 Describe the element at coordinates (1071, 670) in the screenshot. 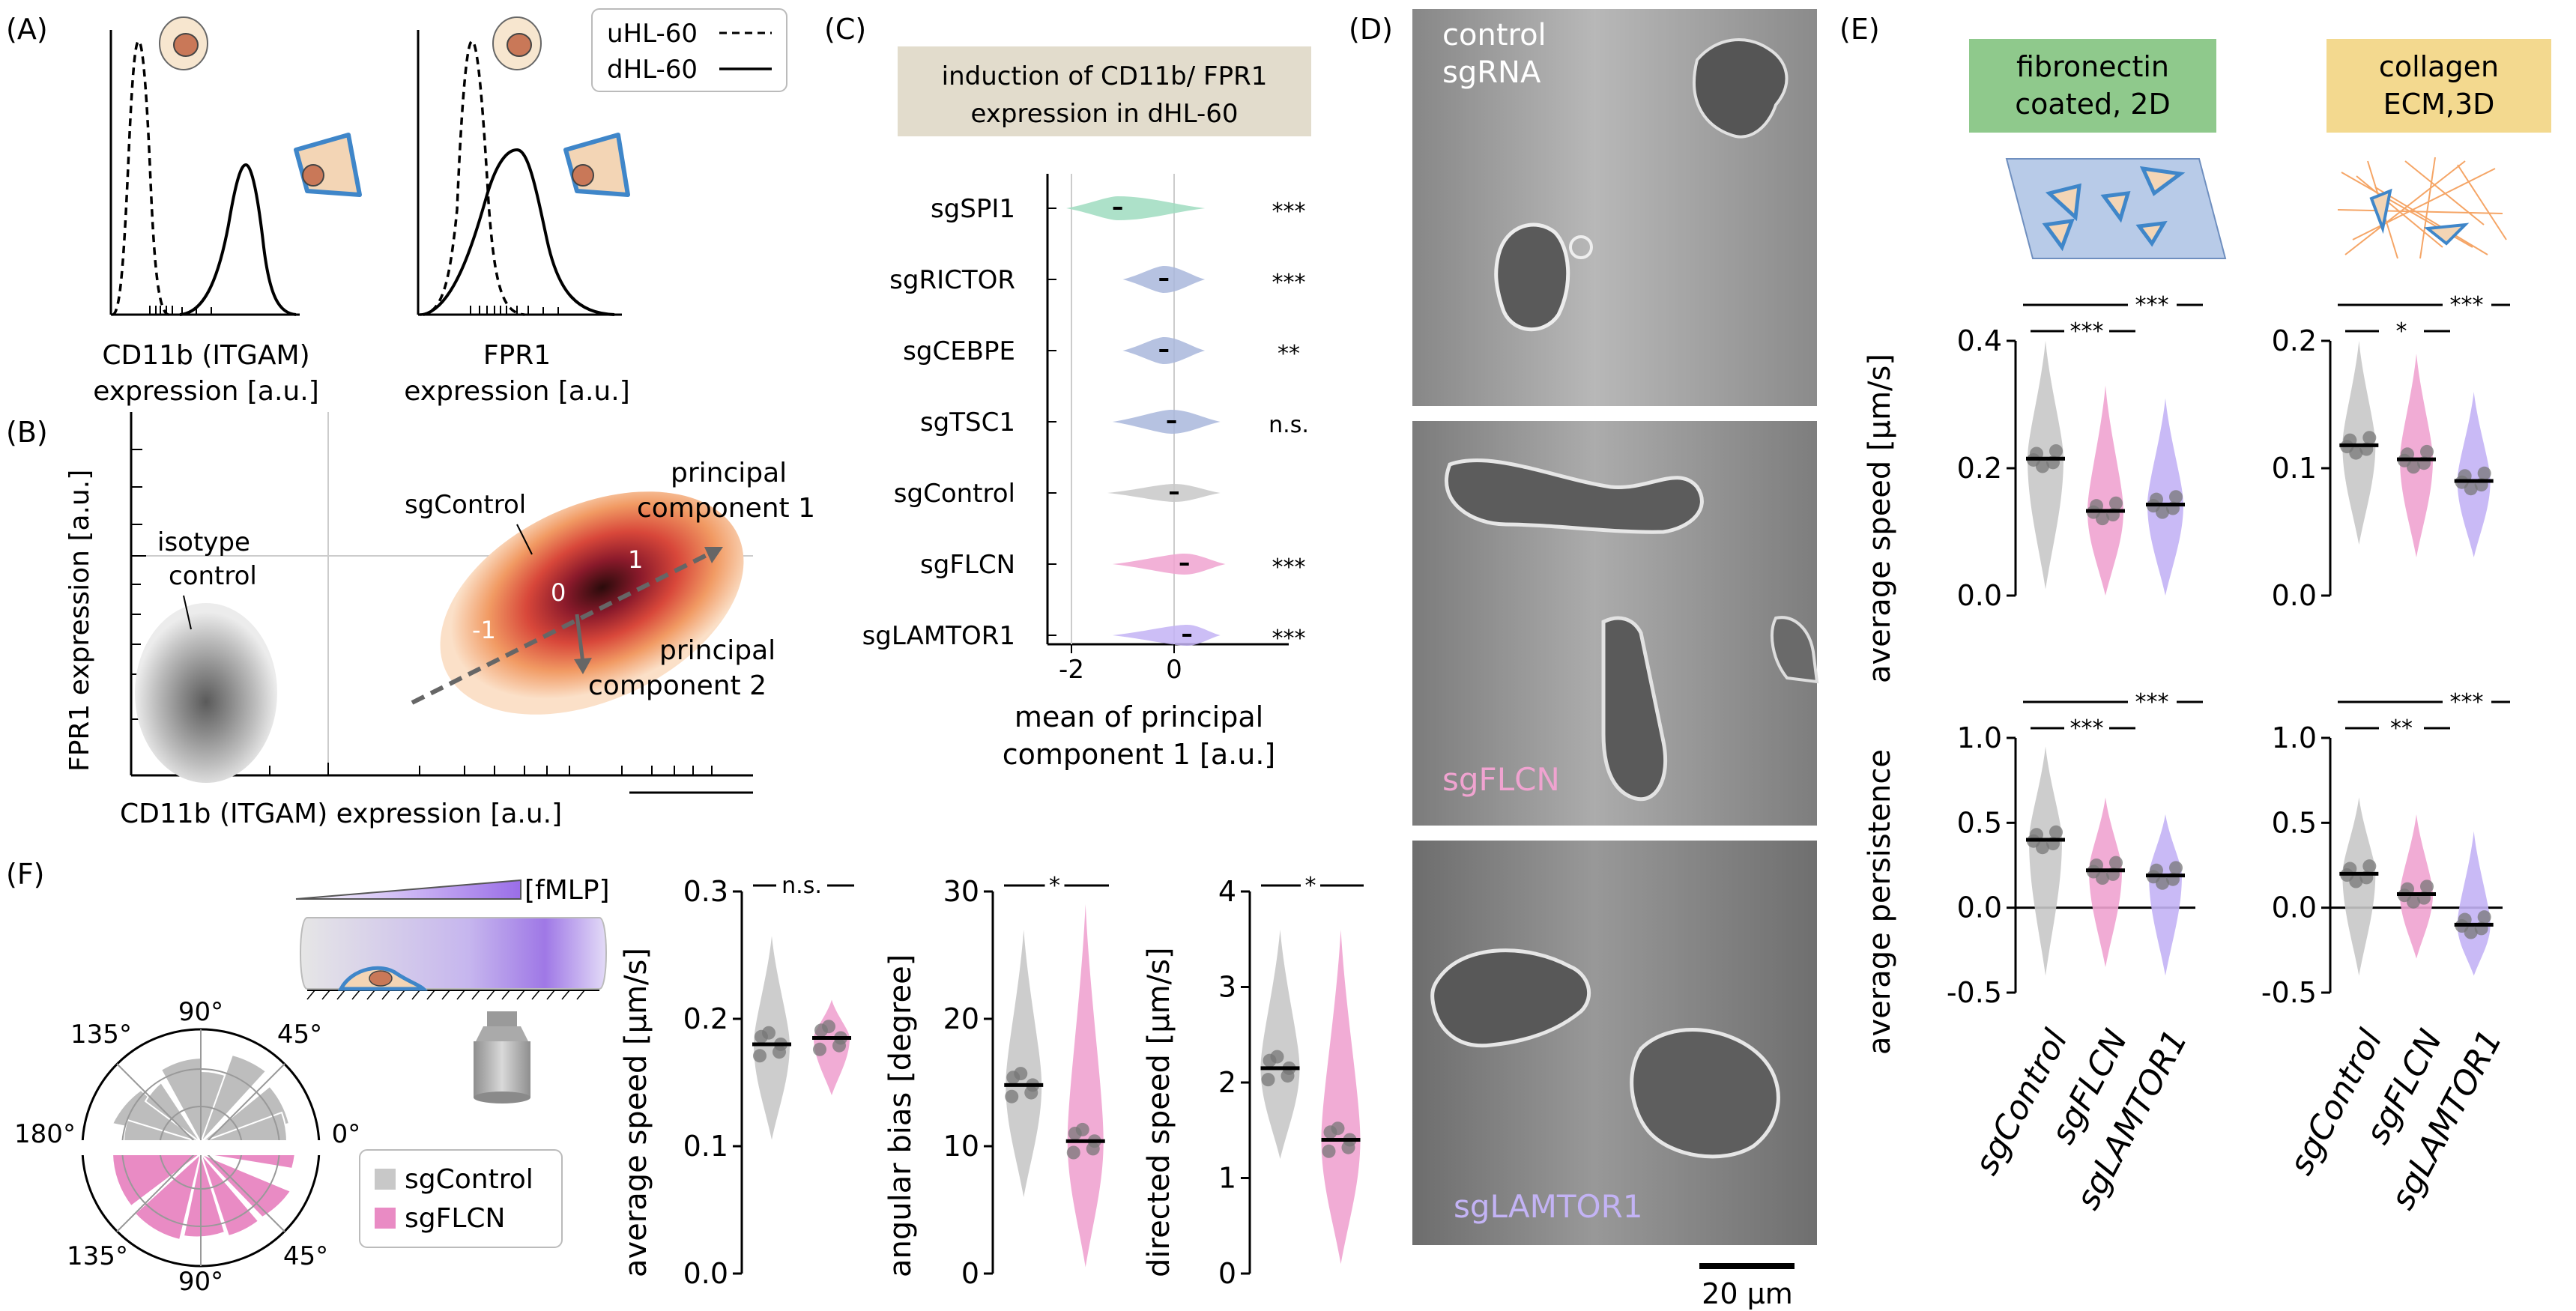

I see `c-xtick-minus2: -2` at that location.